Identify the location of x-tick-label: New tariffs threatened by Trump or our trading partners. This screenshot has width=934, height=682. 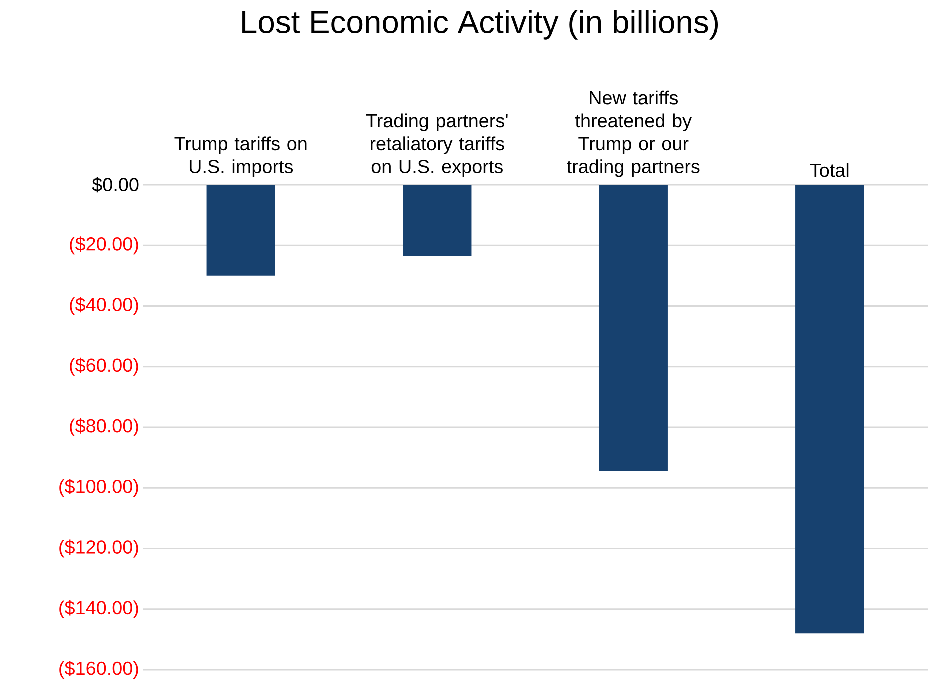
(633, 134).